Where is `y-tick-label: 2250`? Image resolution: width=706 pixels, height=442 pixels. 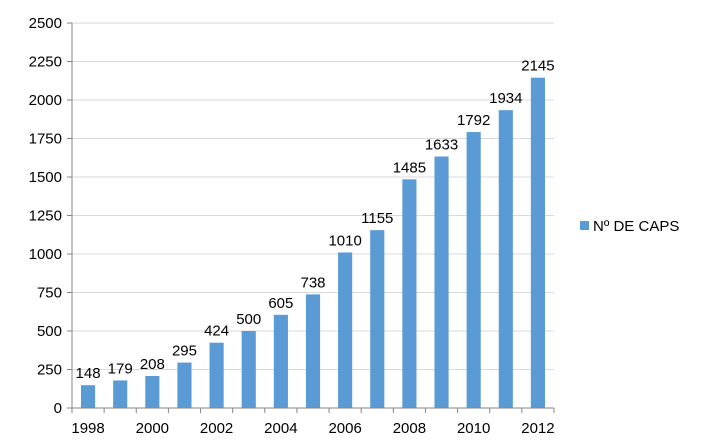
y-tick-label: 2250 is located at coordinates (45, 62).